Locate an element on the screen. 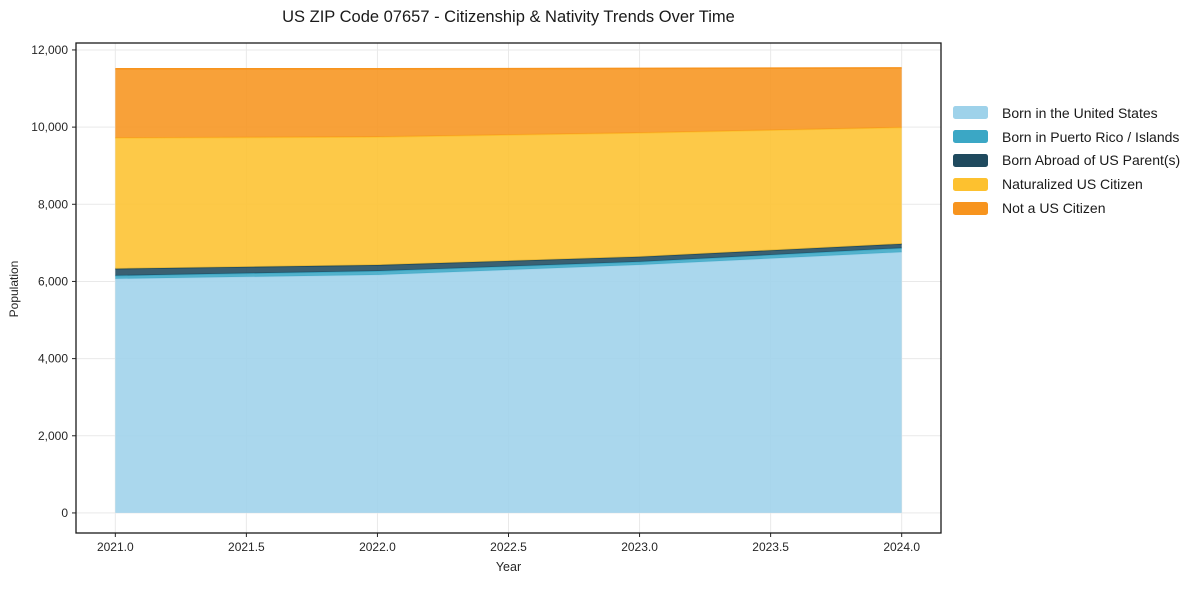 This screenshot has width=1189, height=590. x-tick-label: 2024.0 is located at coordinates (901, 547).